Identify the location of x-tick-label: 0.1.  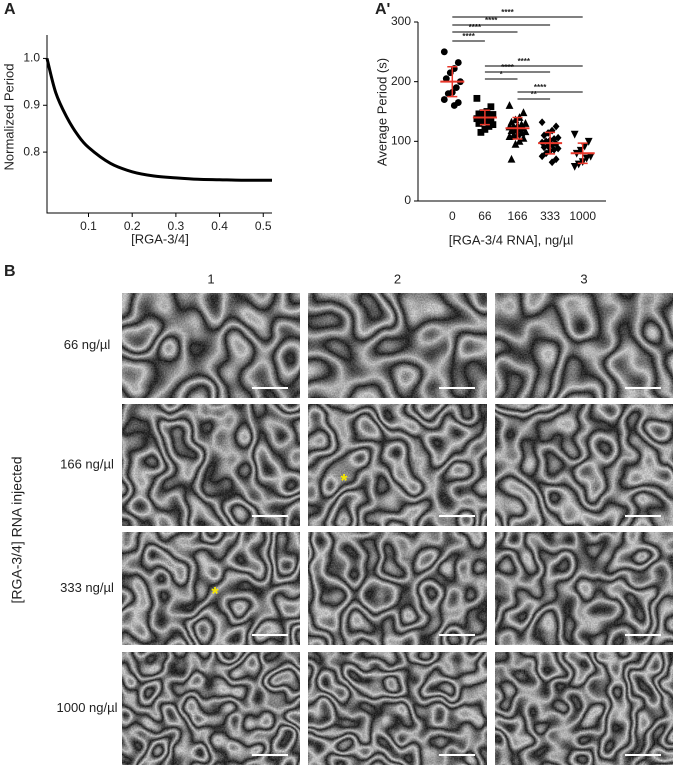
(88, 226).